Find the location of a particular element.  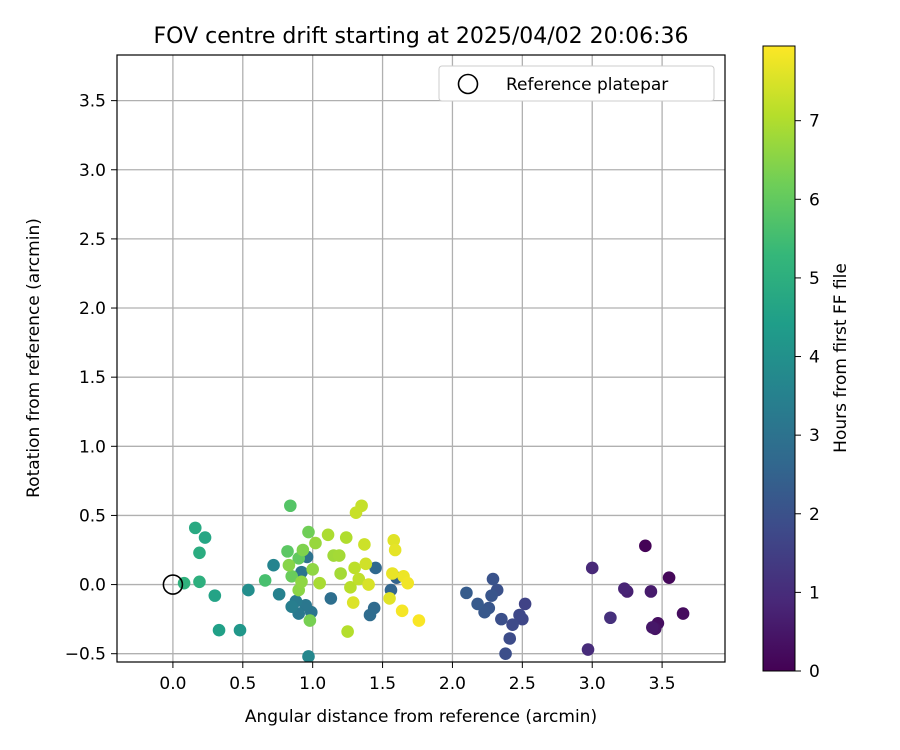

x-tick-label: 1.0 is located at coordinates (312, 684).